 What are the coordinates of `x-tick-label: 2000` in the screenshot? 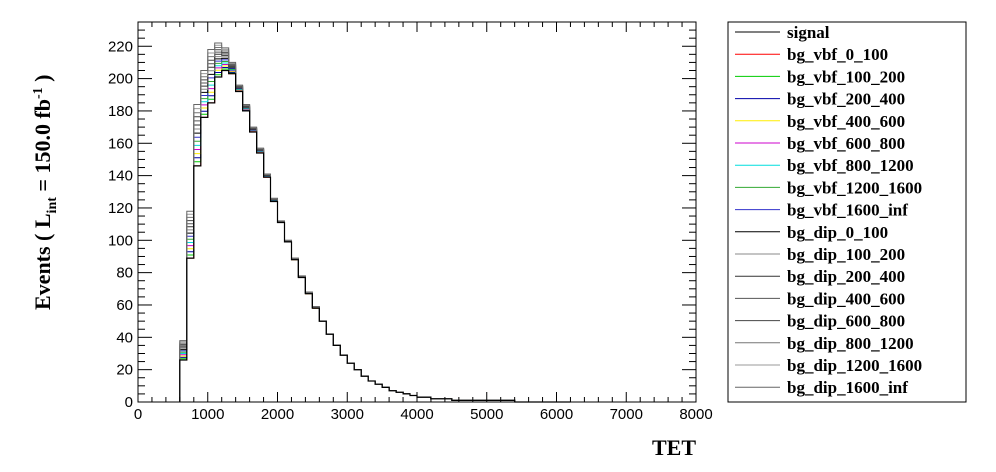 It's located at (277, 414).